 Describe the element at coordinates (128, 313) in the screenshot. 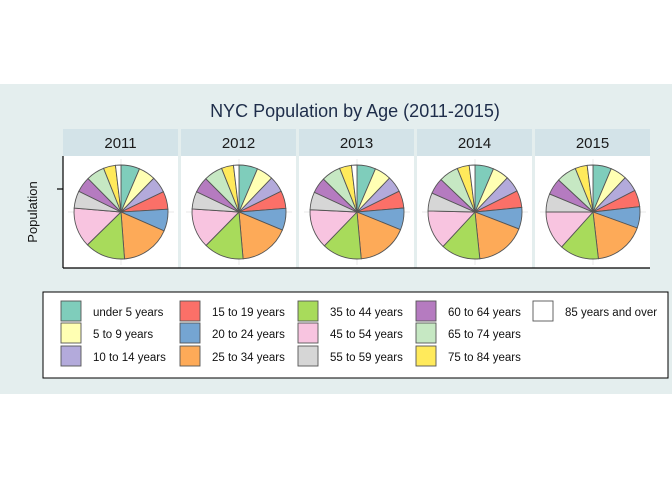

I see `legend-label: under 5 years` at that location.